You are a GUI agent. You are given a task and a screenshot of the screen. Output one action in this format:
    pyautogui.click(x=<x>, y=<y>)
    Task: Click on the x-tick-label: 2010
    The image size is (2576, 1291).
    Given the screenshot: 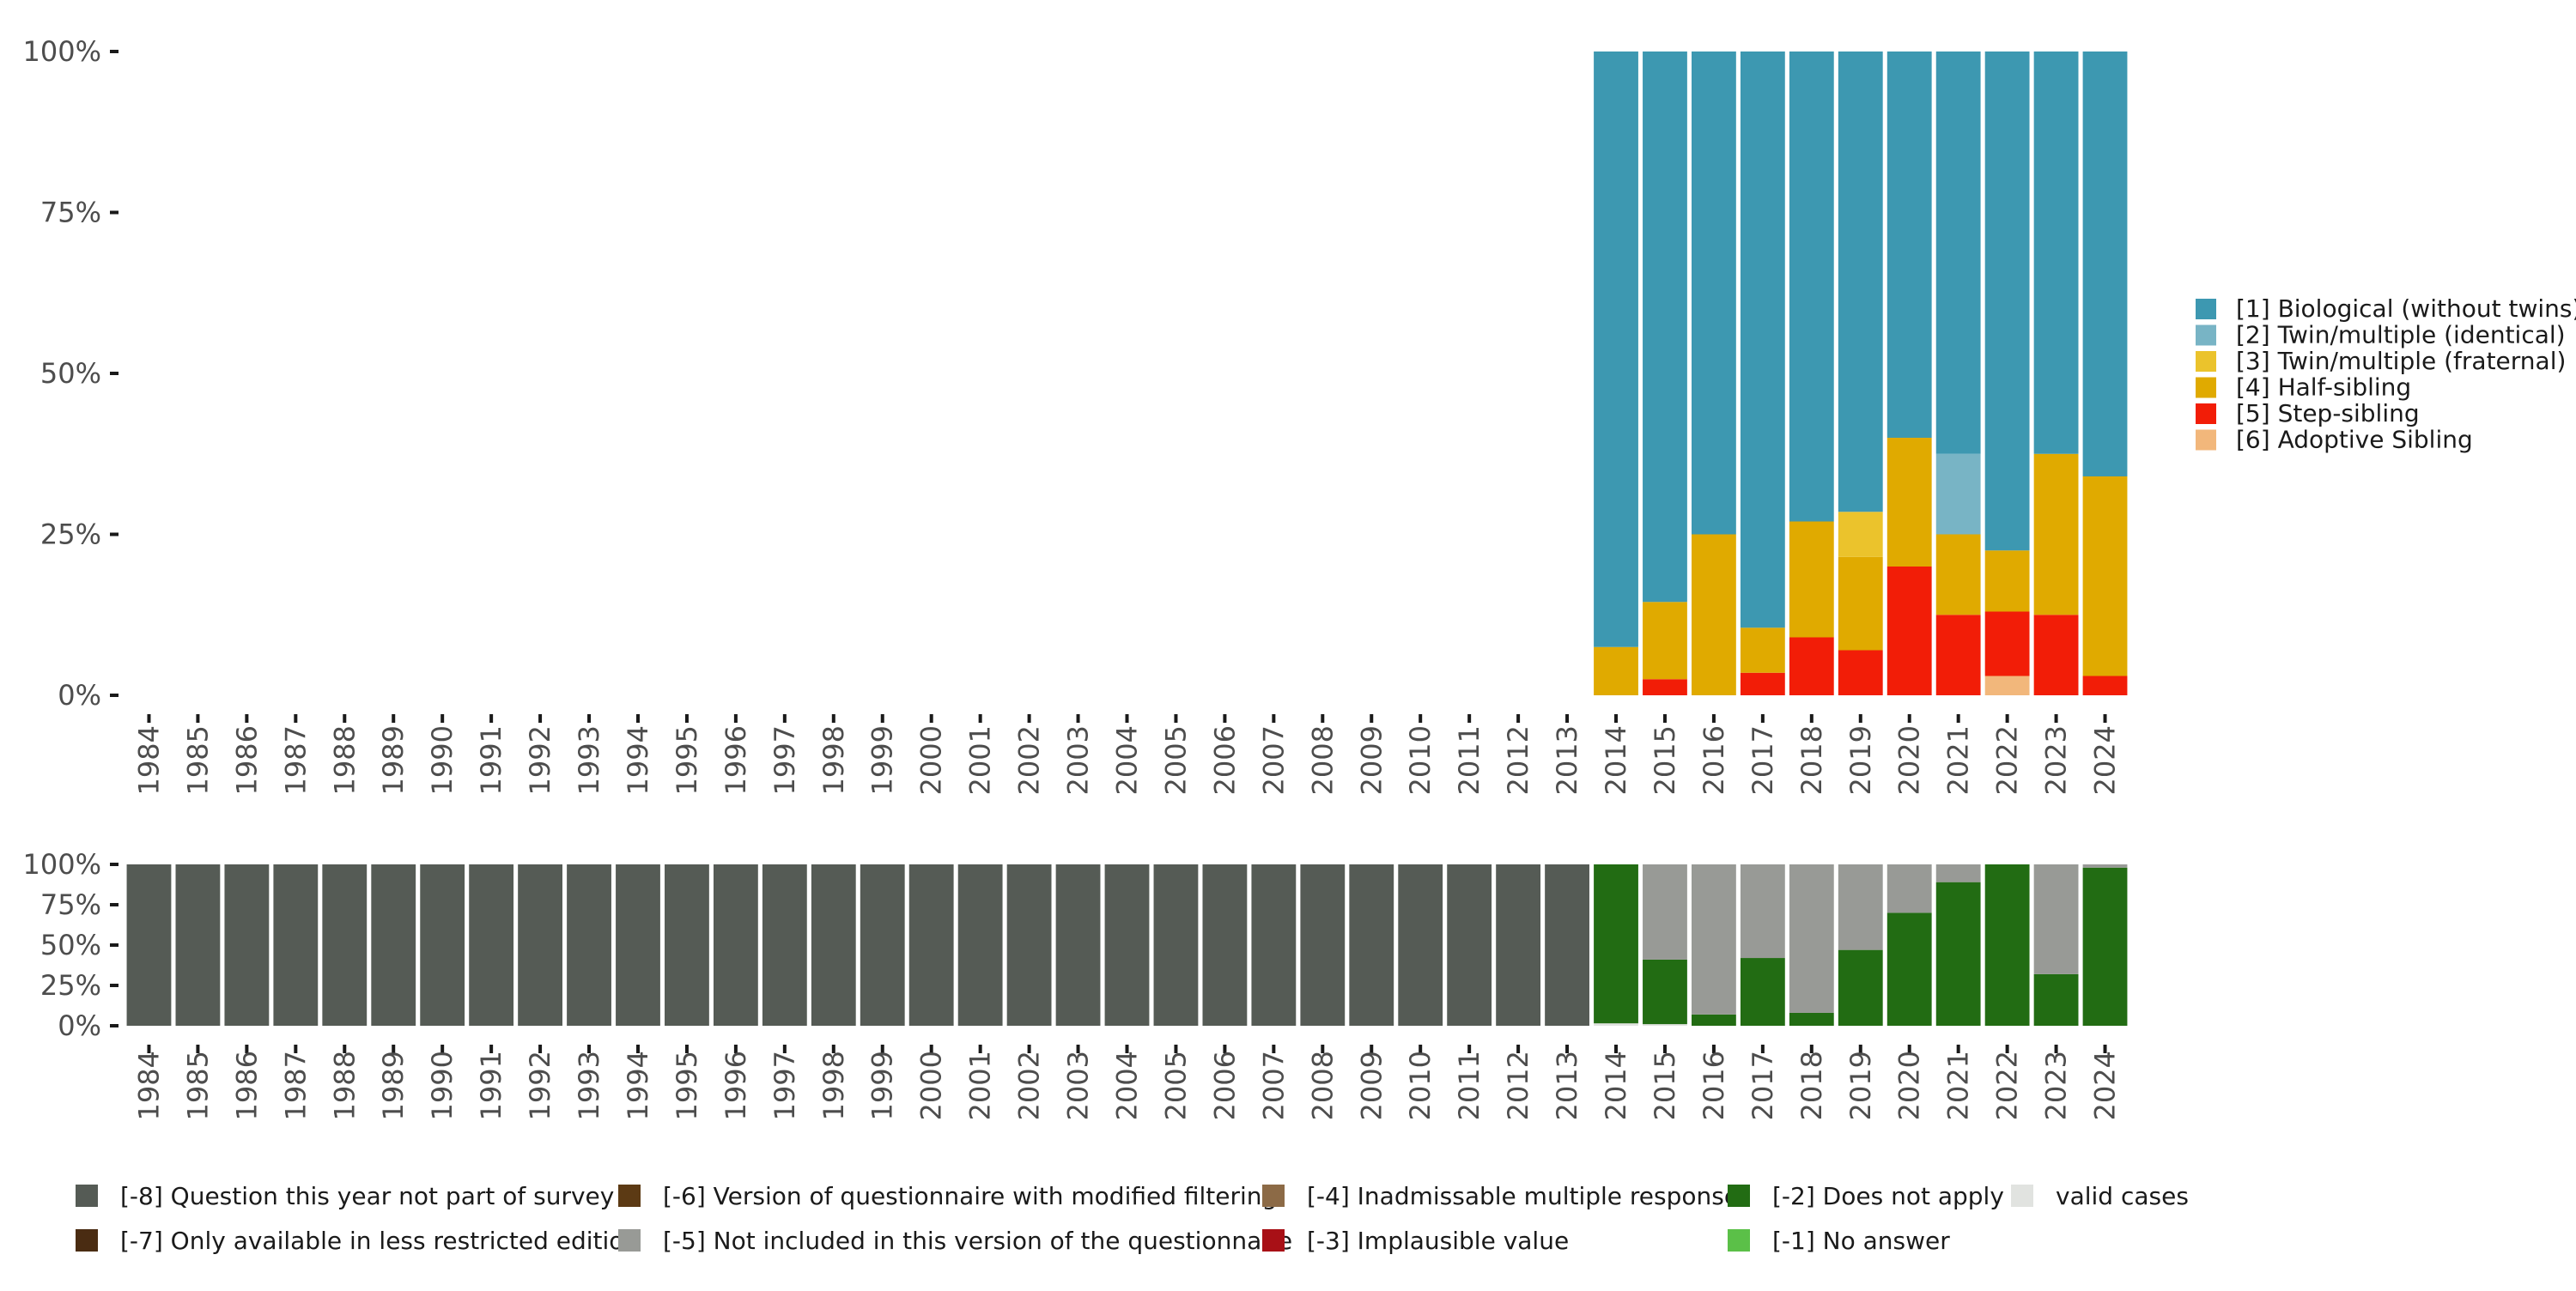 What is the action you would take?
    pyautogui.click(x=1420, y=1086)
    